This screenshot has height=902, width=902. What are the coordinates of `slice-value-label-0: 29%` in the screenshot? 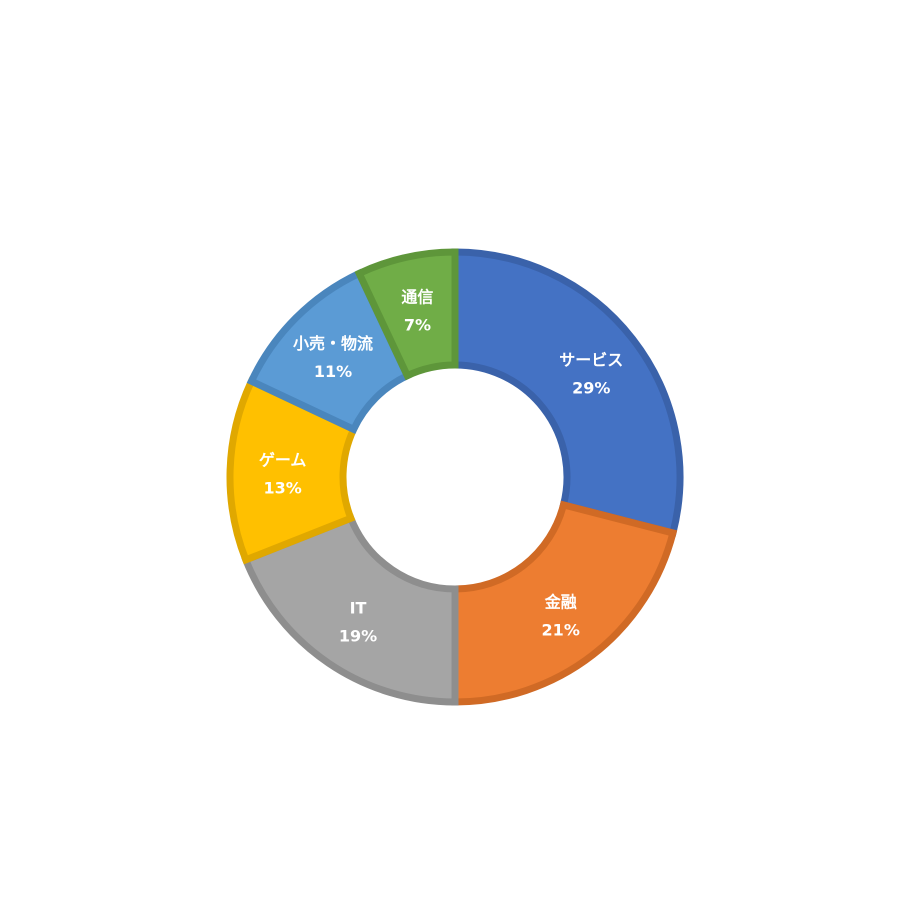 It's located at (591, 387).